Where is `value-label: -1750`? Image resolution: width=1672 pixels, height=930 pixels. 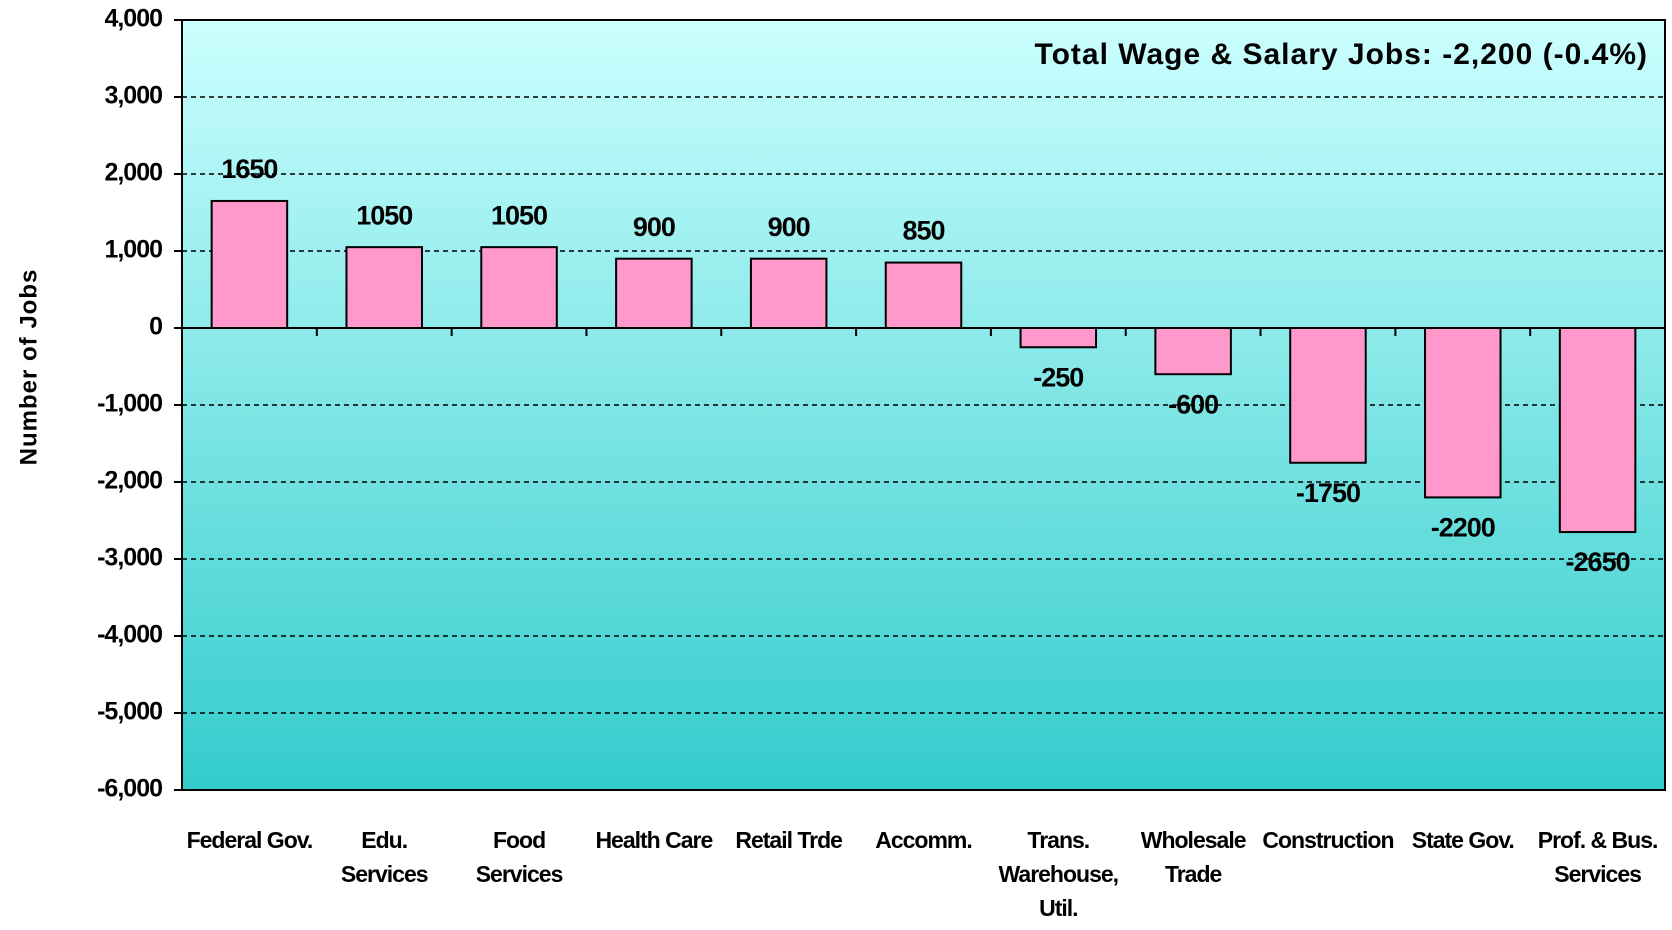 value-label: -1750 is located at coordinates (1328, 493).